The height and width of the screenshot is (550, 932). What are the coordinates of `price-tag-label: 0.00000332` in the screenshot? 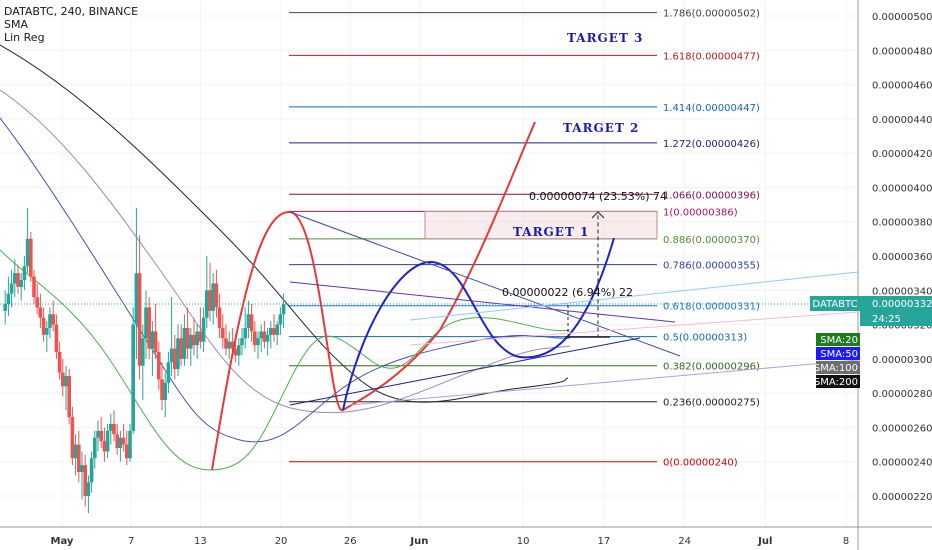 It's located at (902, 304).